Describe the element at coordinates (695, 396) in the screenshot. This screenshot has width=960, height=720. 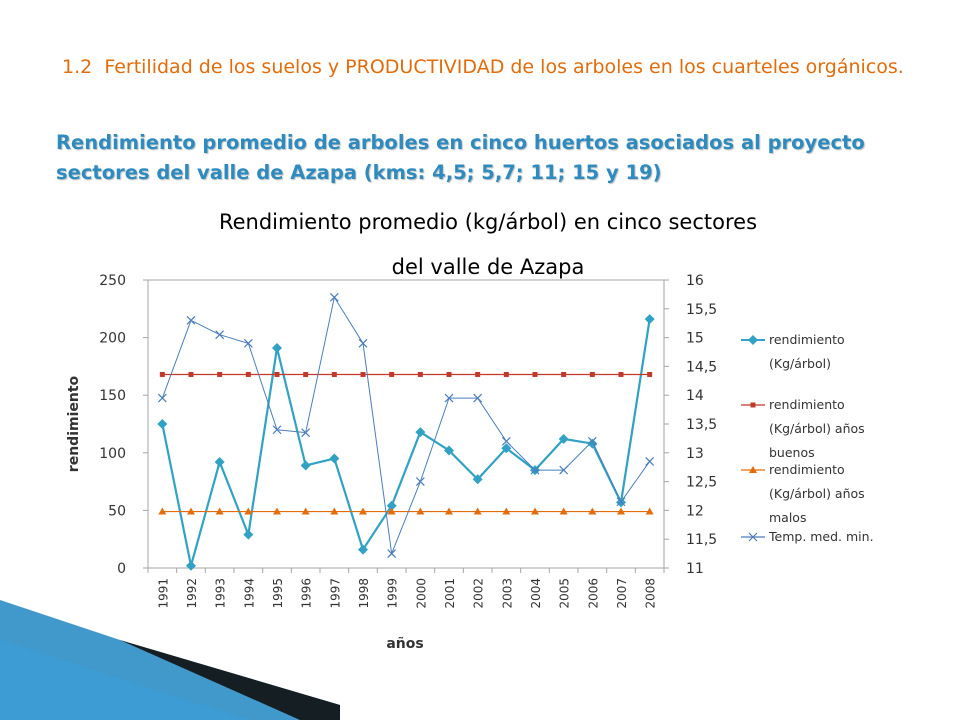
I see `right-axis-tick-label: 14` at that location.